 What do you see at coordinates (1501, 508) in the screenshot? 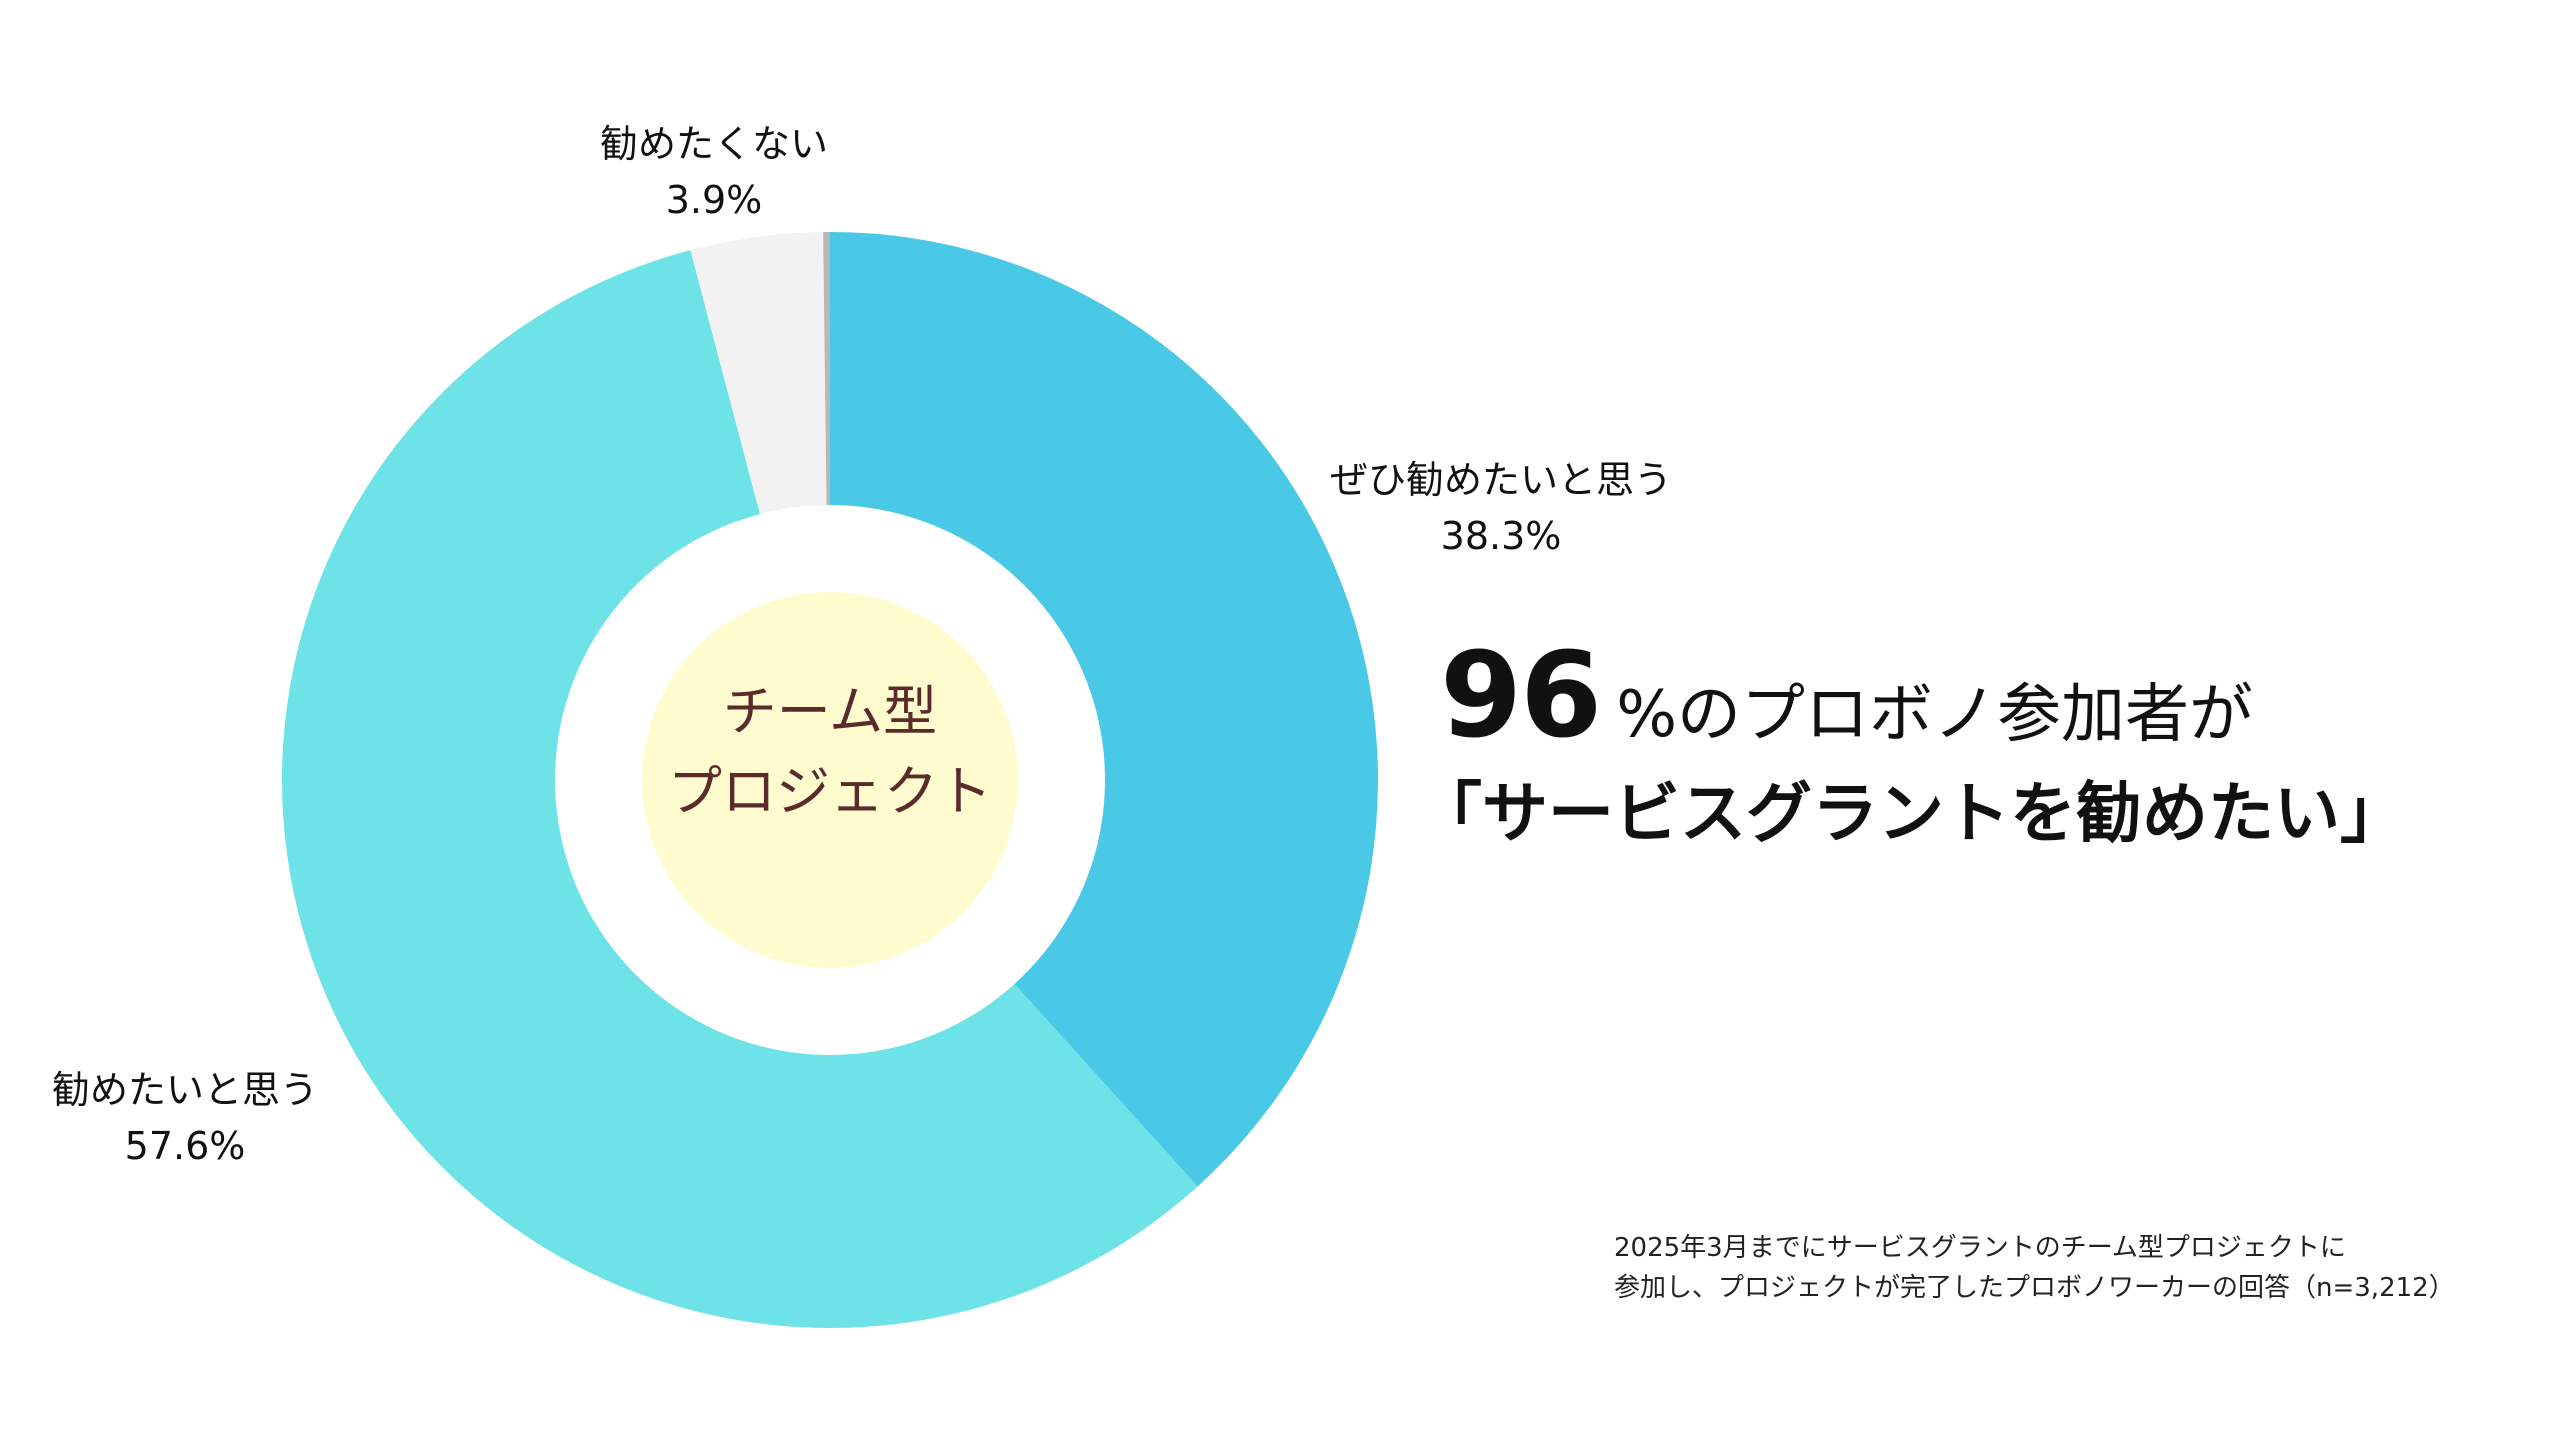
I see `slice-label-strongly-recommend: ぜひ勧めたいと思う 38.3%` at bounding box center [1501, 508].